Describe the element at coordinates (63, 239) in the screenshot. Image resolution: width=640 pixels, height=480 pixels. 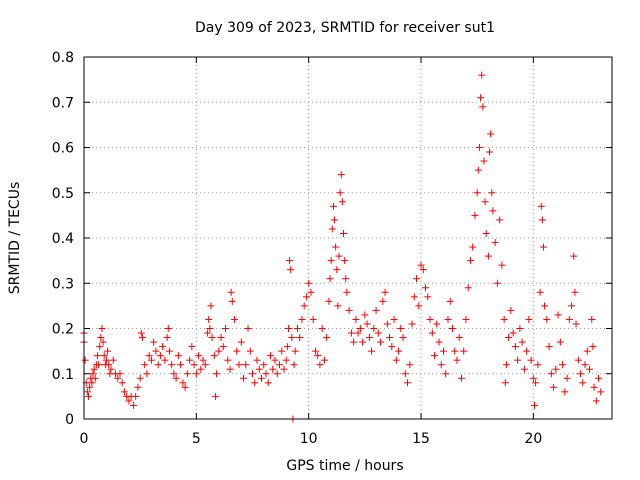
I see `y-tick-label: 0.4` at that location.